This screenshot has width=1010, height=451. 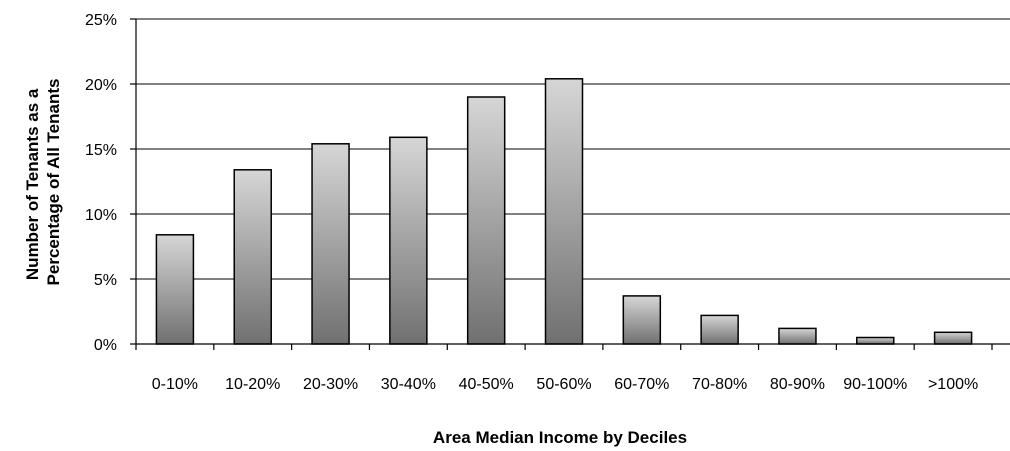 I want to click on y-tick-label: 0%, so click(x=105, y=345).